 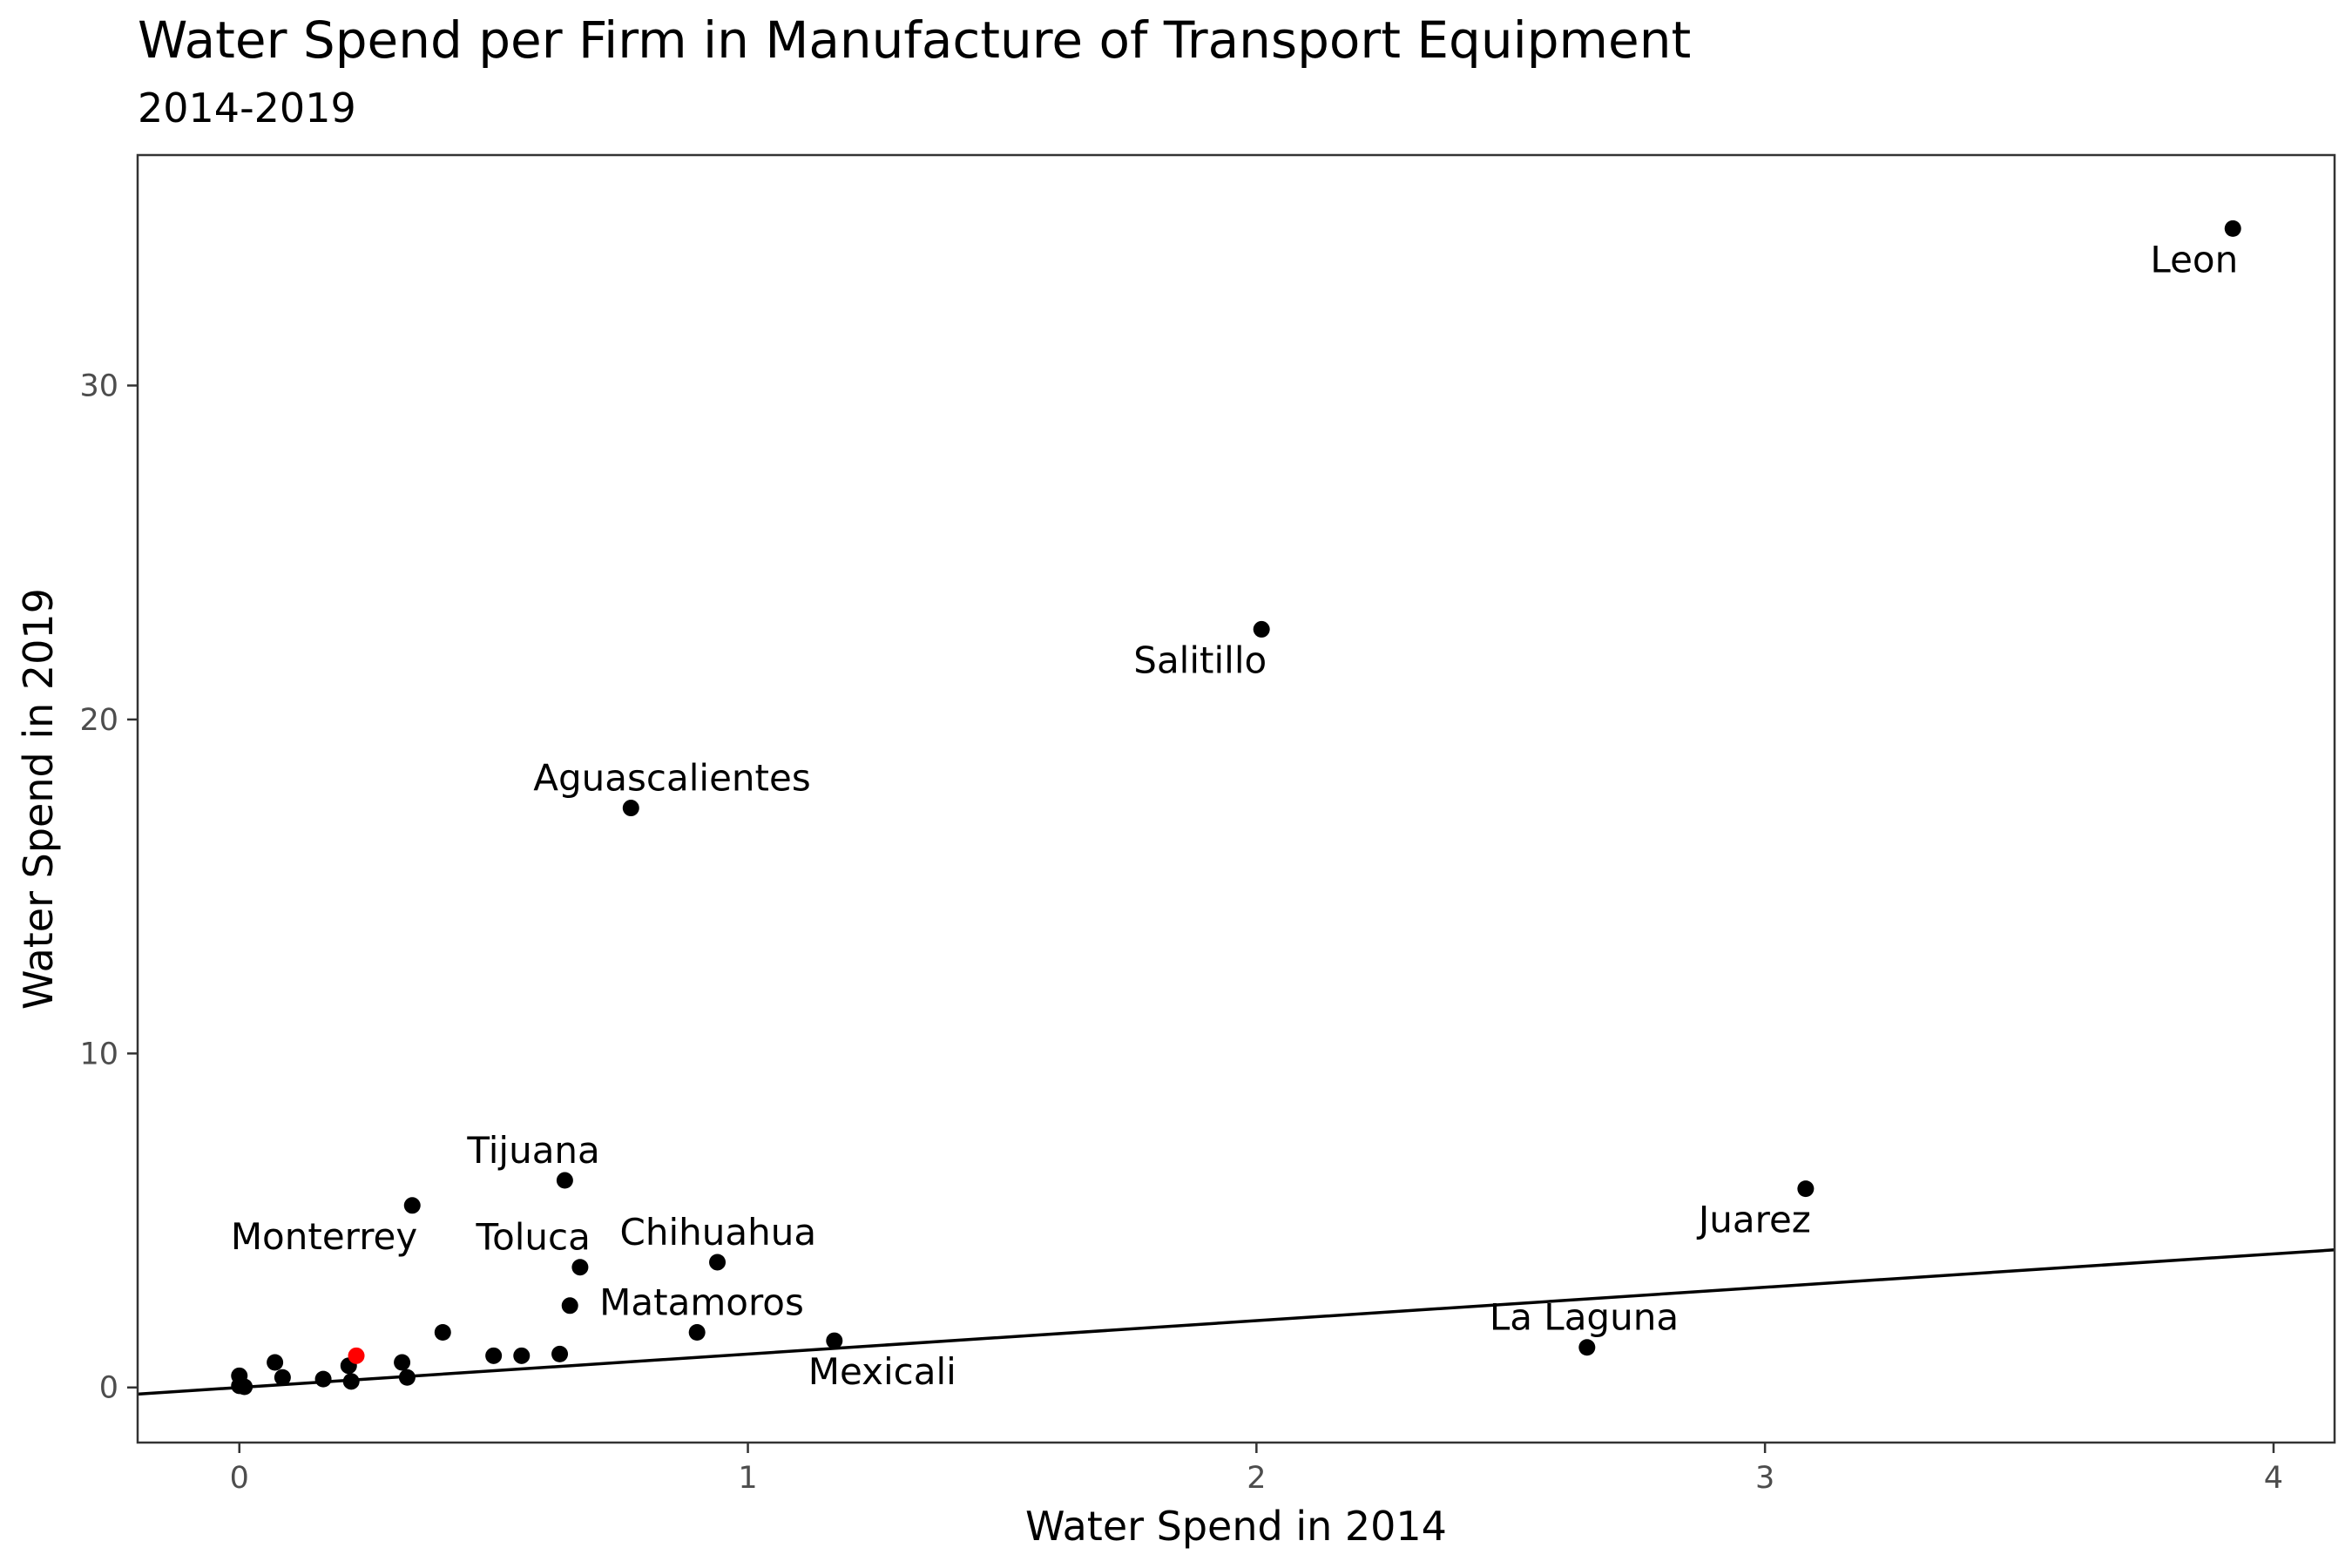 I want to click on x-tick-label: 3, so click(x=1764, y=1478).